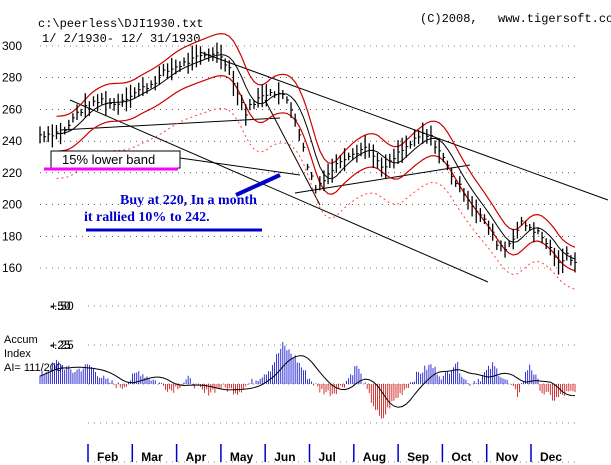 The width and height of the screenshot is (611, 465). I want to click on date-range: 1/ 2/1930- 12/ 31/1930, so click(121, 39).